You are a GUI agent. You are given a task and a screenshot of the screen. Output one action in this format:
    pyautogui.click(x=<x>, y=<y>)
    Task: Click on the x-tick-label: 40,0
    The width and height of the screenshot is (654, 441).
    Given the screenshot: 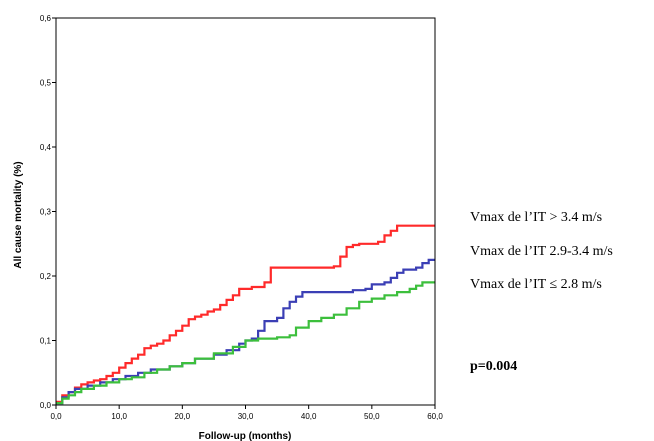 What is the action you would take?
    pyautogui.click(x=309, y=416)
    